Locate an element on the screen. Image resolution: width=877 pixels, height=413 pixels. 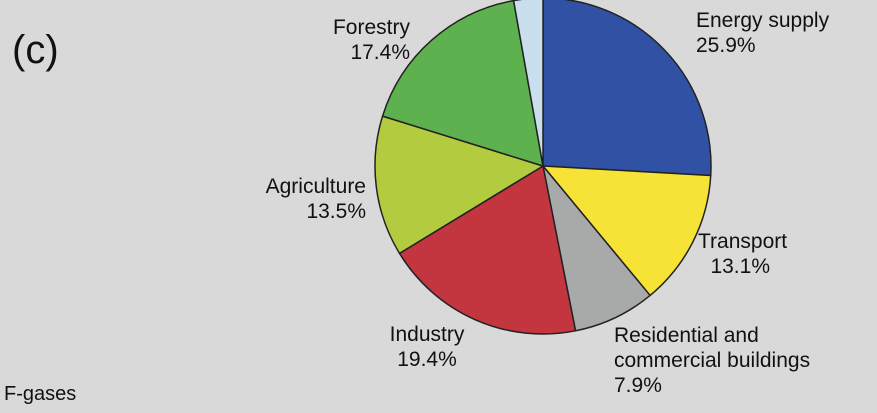
footer-label: F-gases is located at coordinates (40, 394).